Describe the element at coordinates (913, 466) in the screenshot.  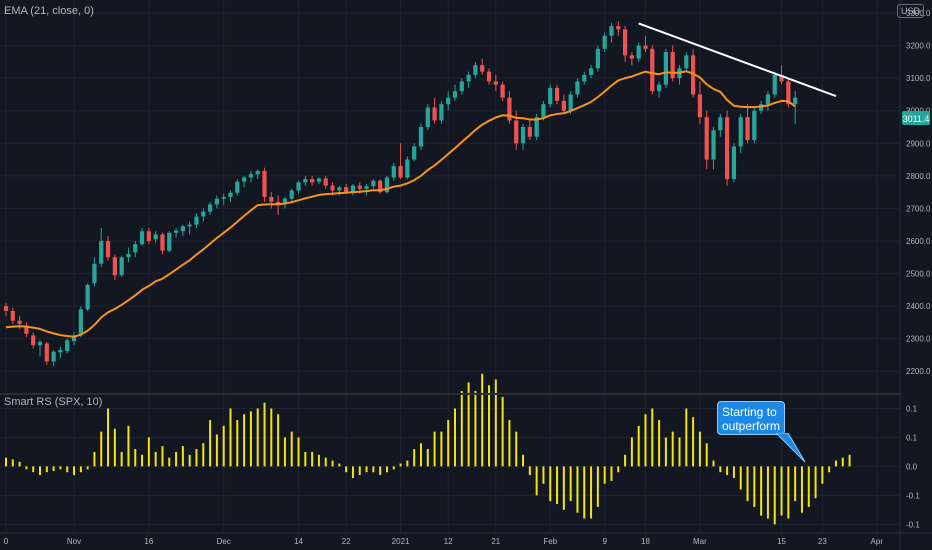
I see `rs-axis: 0.1 0.1 0.0 -0.1 -0.1` at that location.